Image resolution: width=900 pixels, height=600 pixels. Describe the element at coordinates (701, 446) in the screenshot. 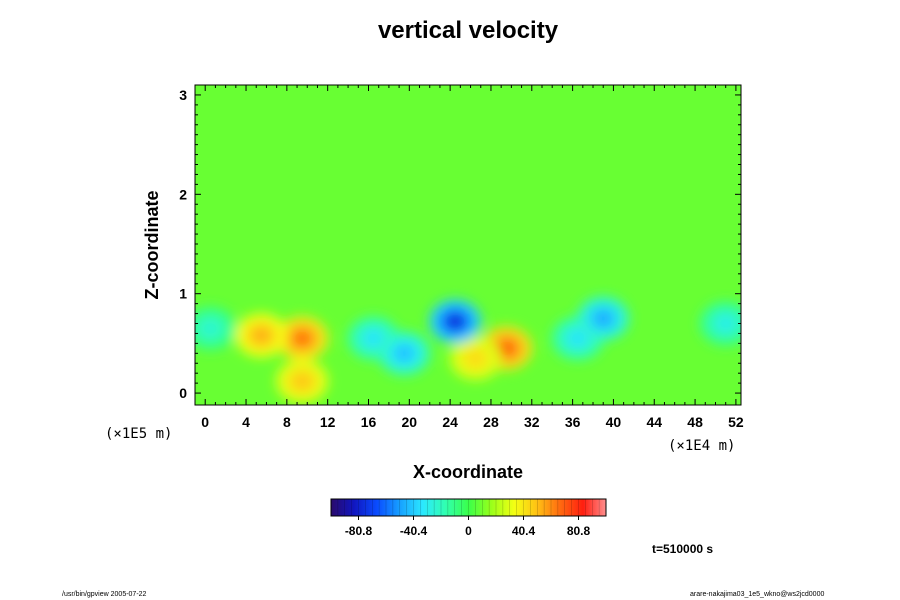

I see `x-unit-label: (×1E4 m)` at that location.